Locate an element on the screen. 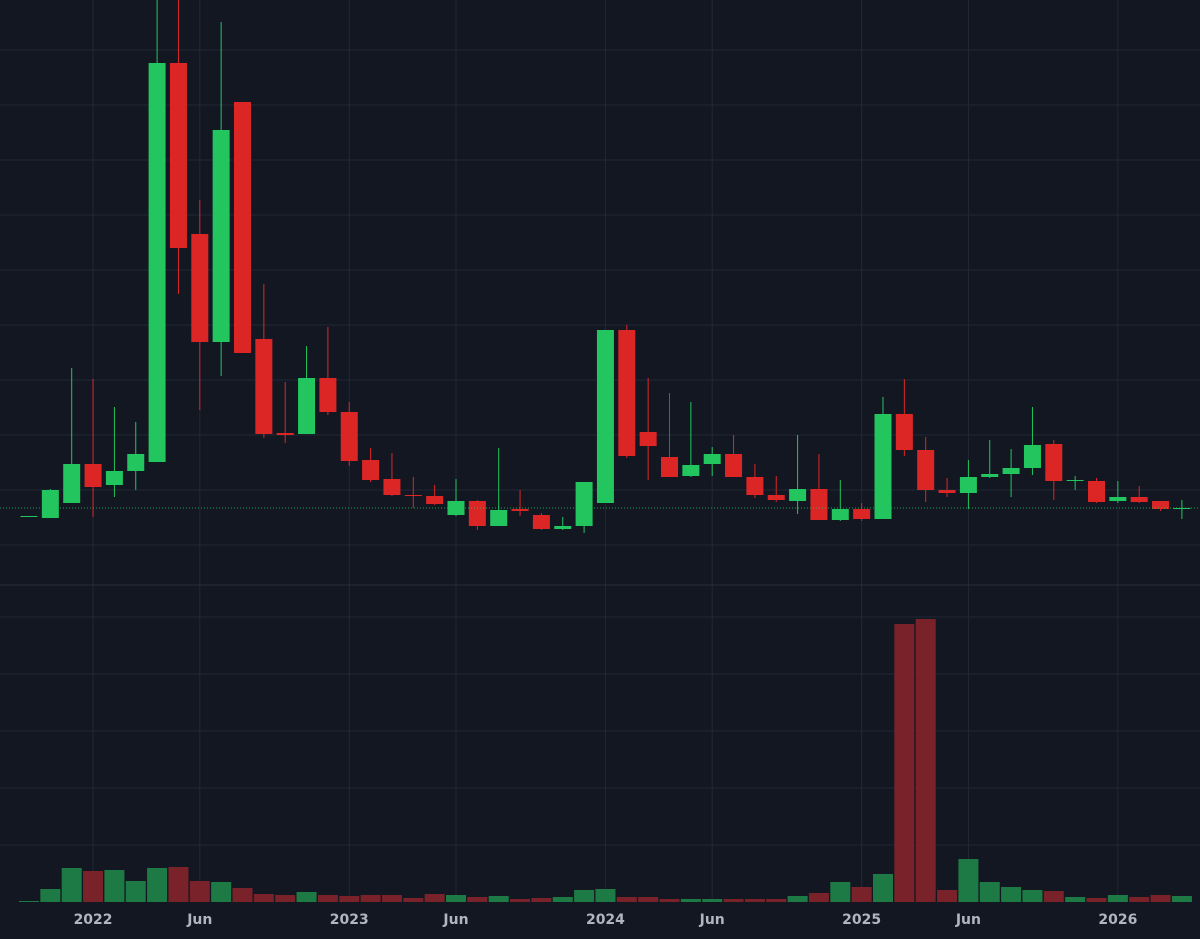  x-tick-label: 2026 is located at coordinates (1117, 920).